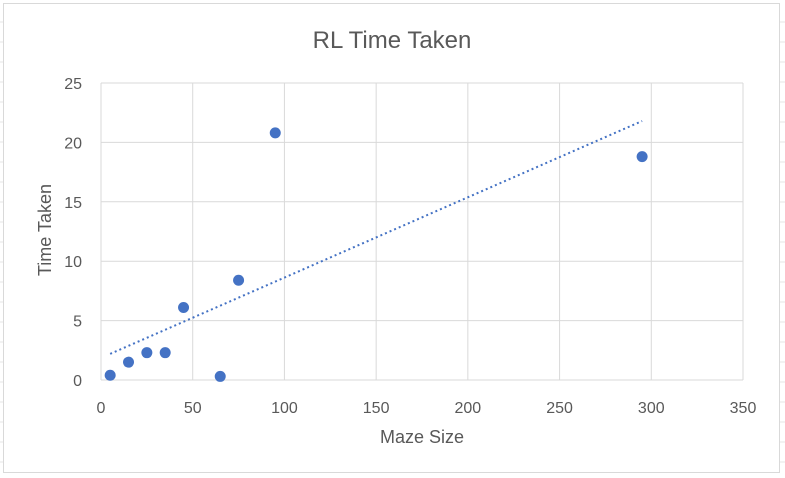  I want to click on y-tick-label: 0, so click(77, 381).